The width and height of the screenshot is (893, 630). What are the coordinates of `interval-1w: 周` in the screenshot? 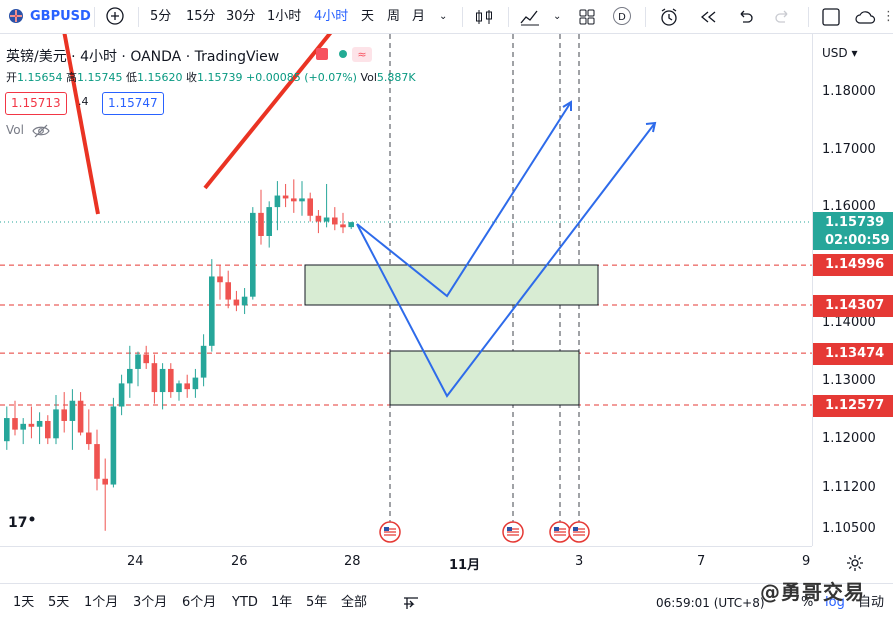 It's located at (394, 16).